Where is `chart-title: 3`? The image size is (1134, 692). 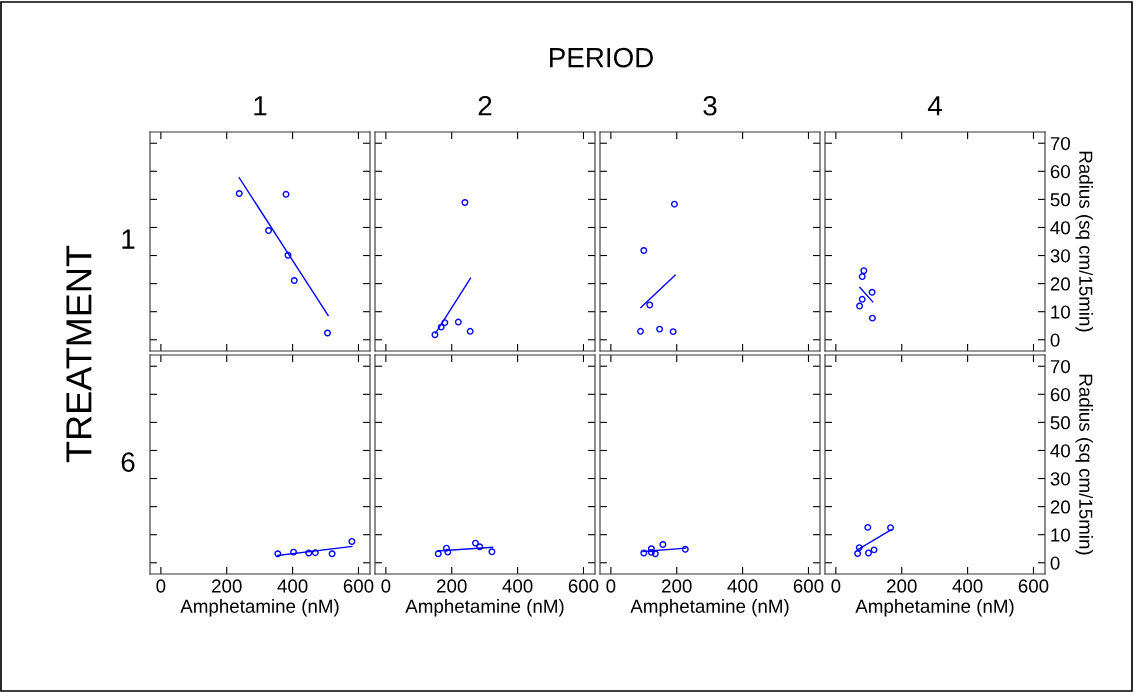 chart-title: 3 is located at coordinates (710, 105).